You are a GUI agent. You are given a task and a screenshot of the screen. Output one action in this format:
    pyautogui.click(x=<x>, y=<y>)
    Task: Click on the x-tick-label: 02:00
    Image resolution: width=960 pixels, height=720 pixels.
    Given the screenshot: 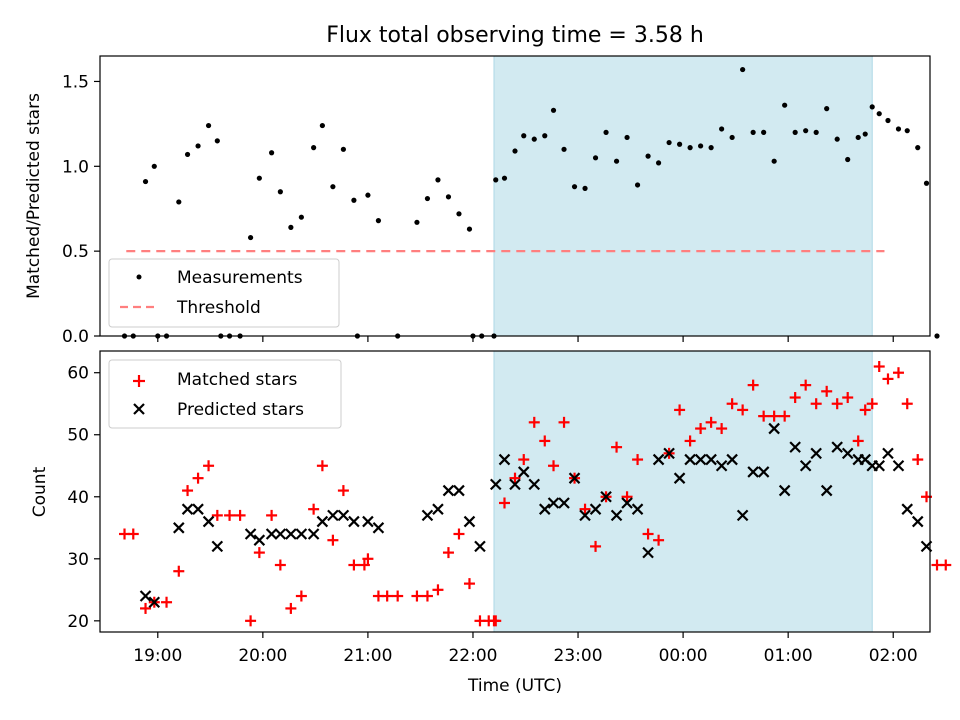 What is the action you would take?
    pyautogui.click(x=893, y=656)
    